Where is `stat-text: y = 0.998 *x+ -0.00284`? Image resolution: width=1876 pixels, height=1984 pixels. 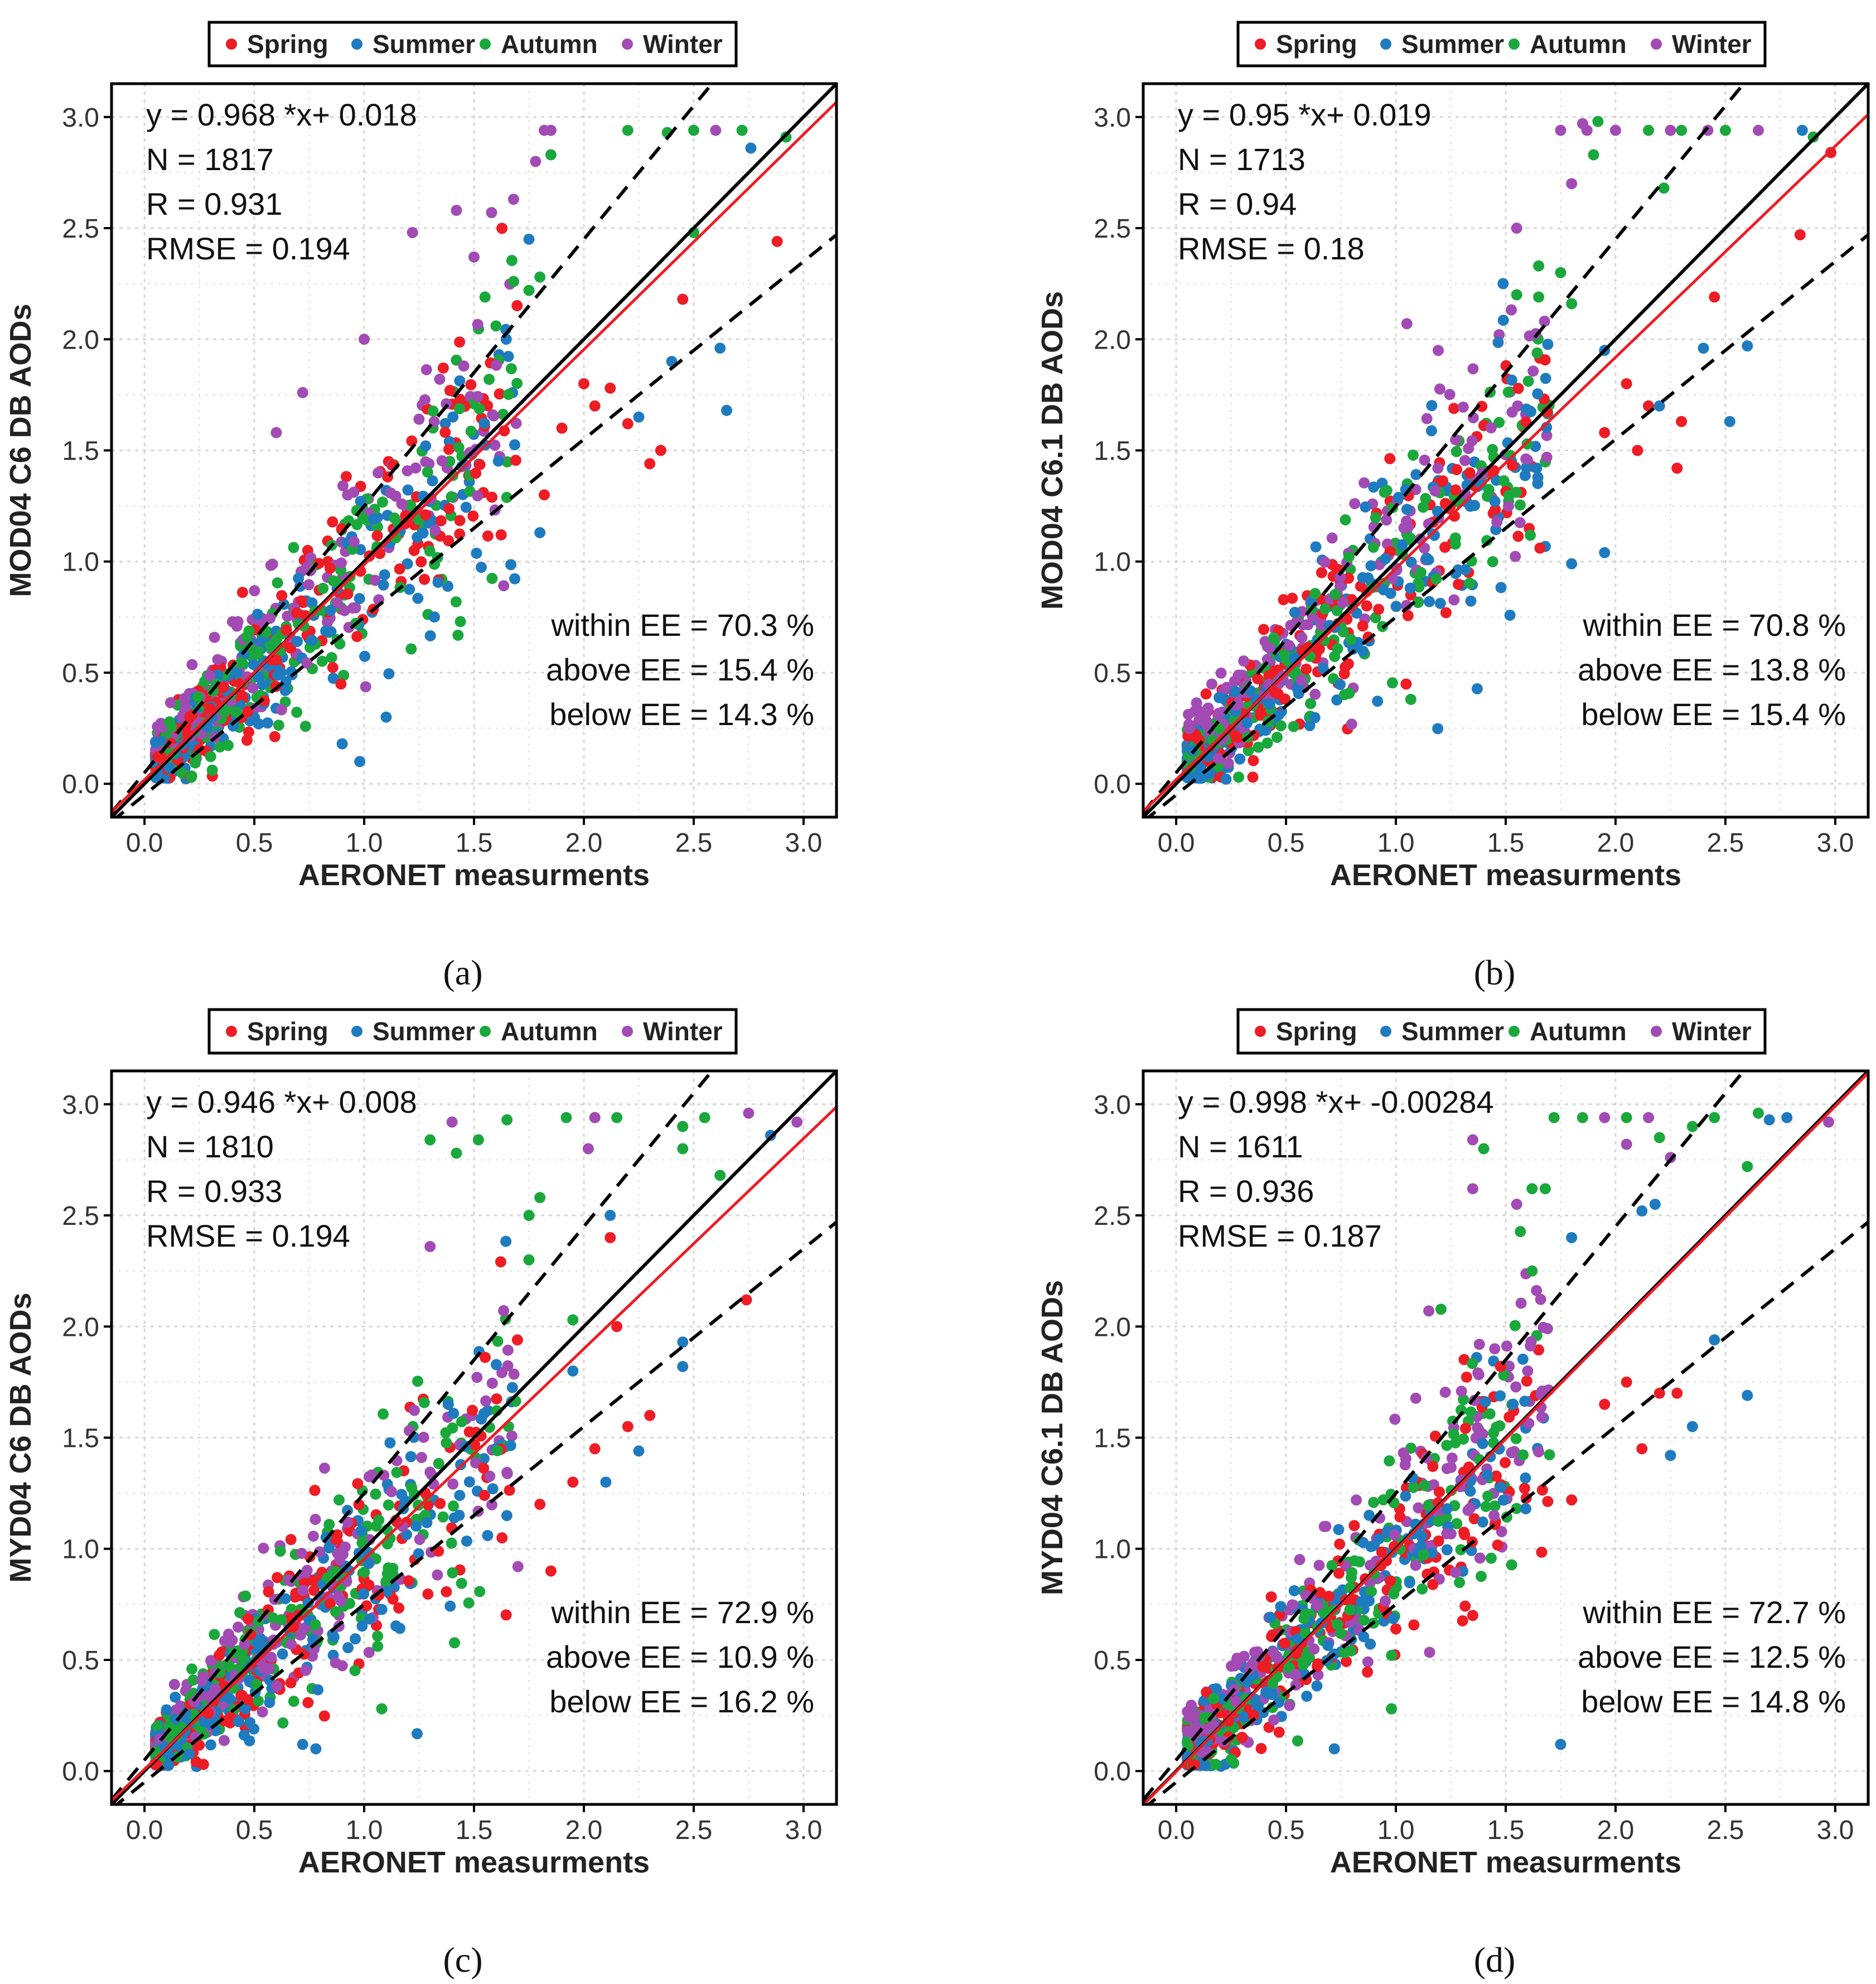 stat-text: y = 0.998 *x+ -0.00284 is located at coordinates (1336, 1101).